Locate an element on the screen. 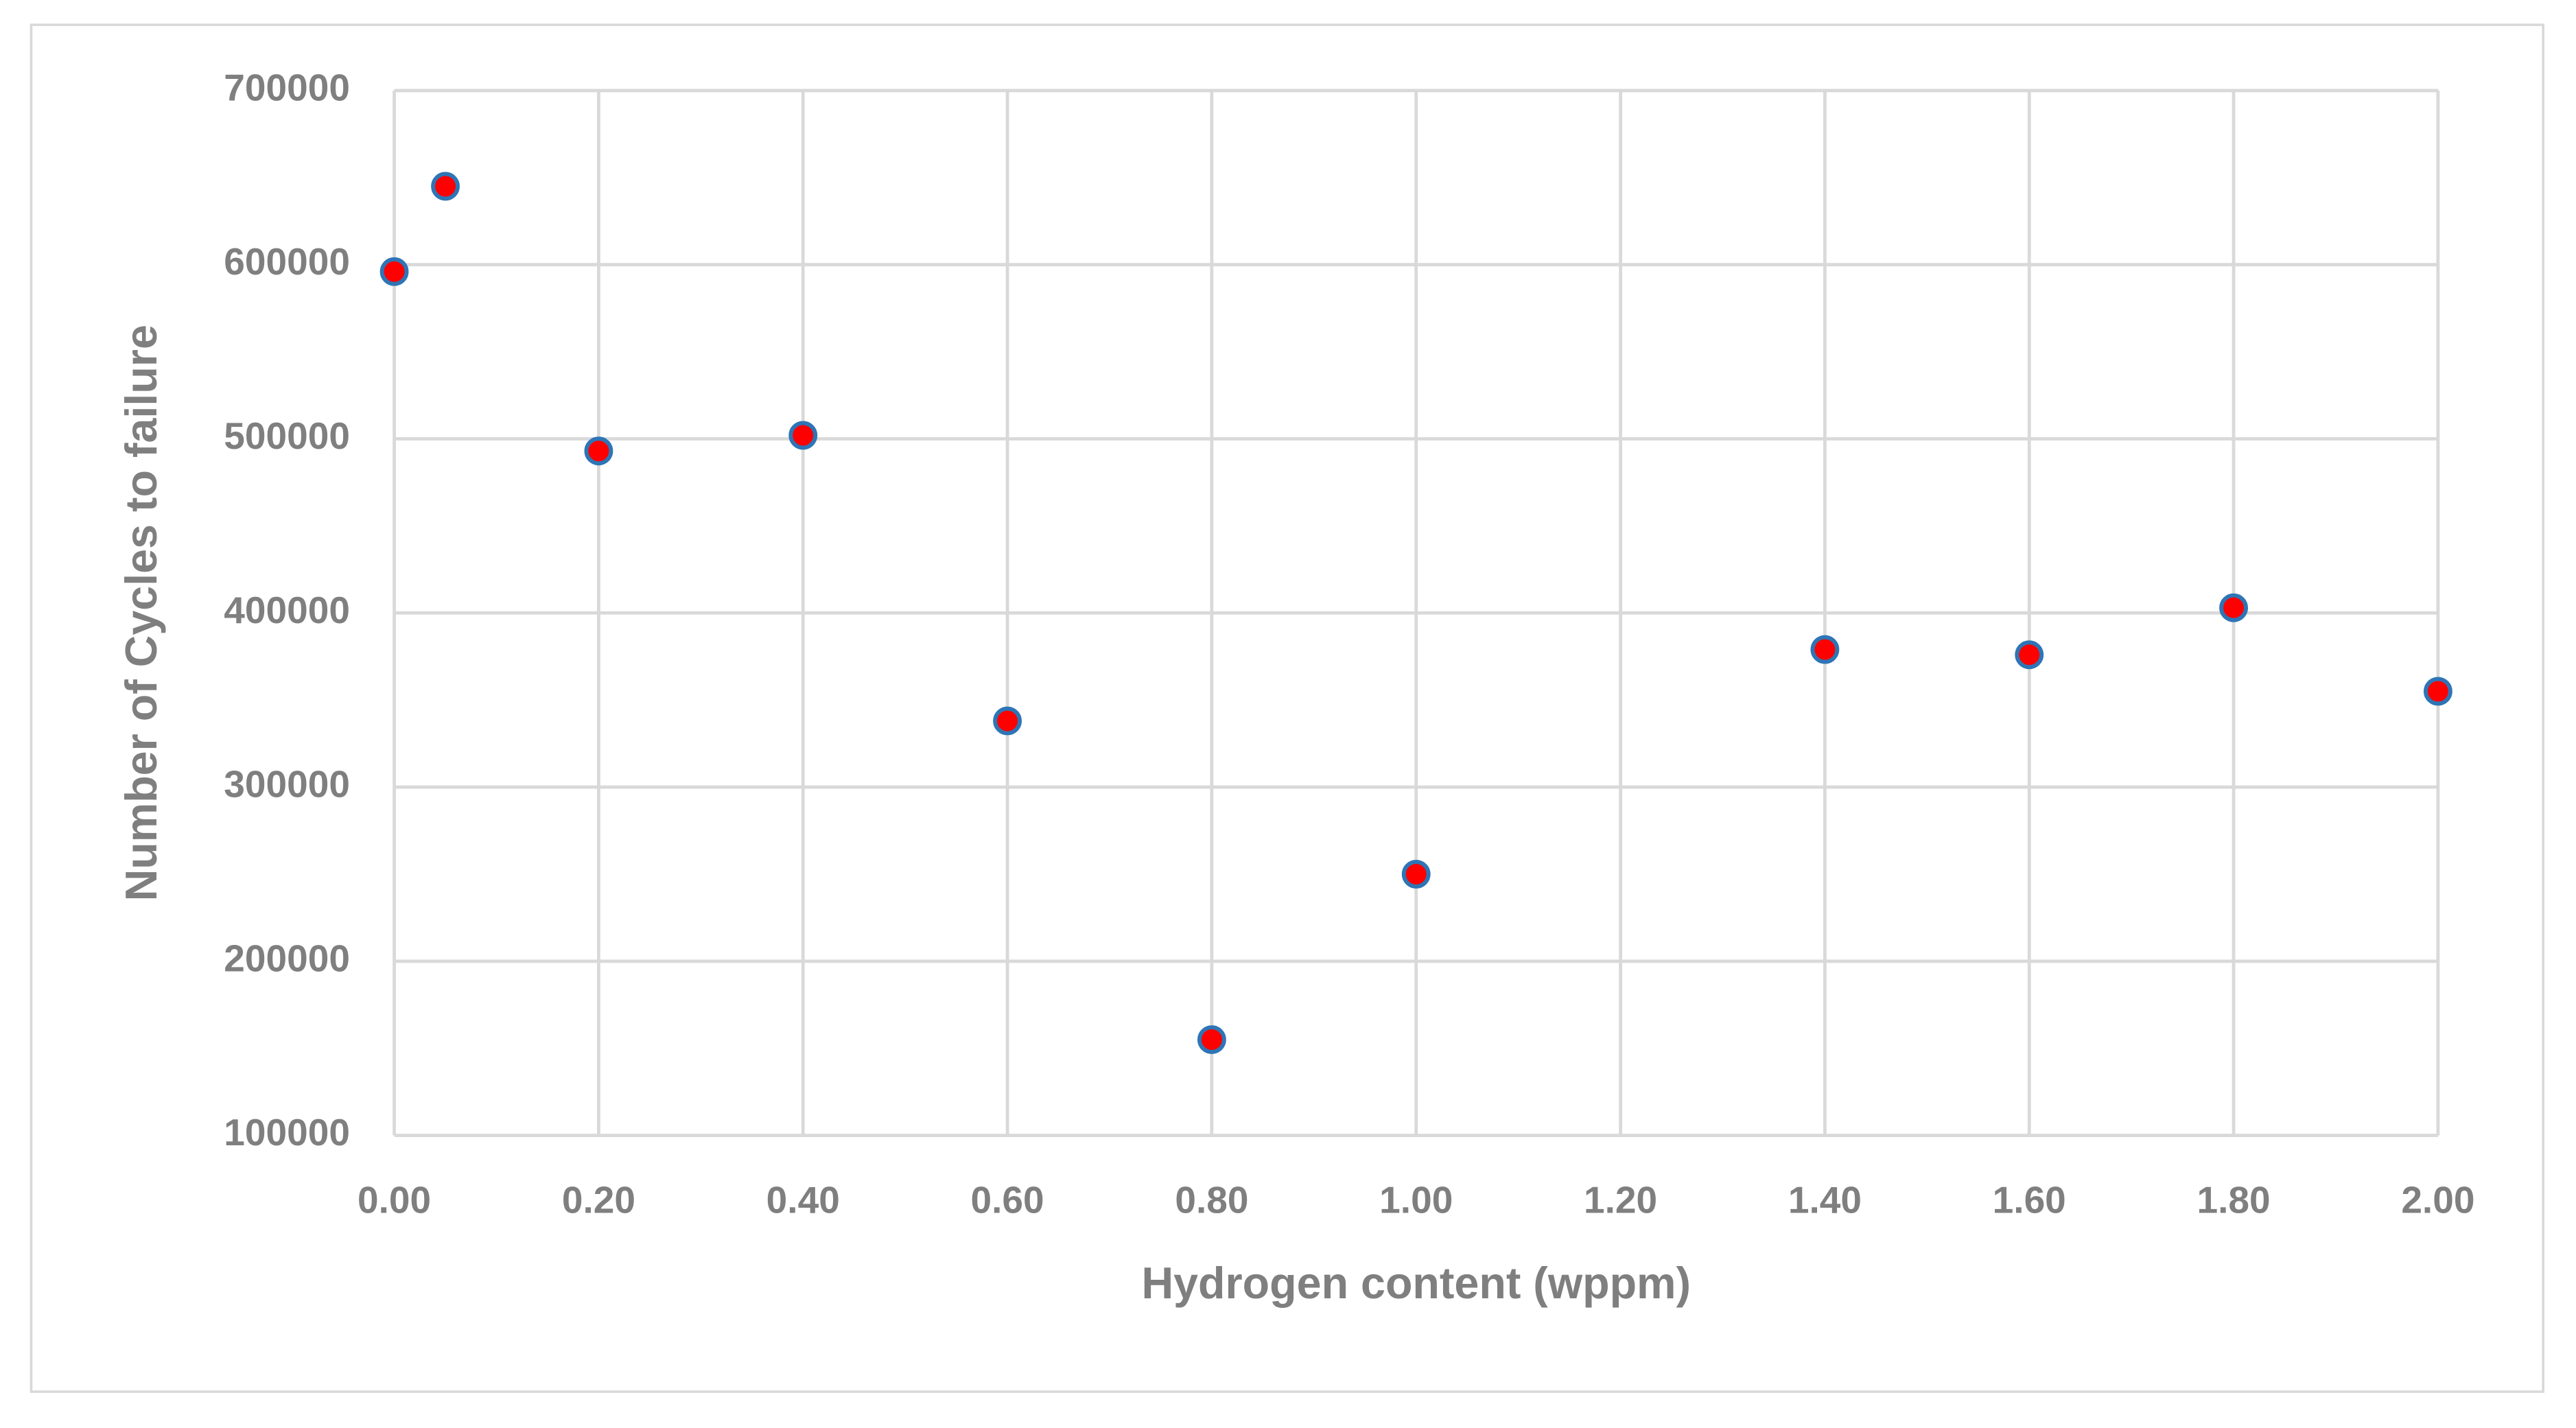  x-tick-label: 0.60 is located at coordinates (1007, 1199).